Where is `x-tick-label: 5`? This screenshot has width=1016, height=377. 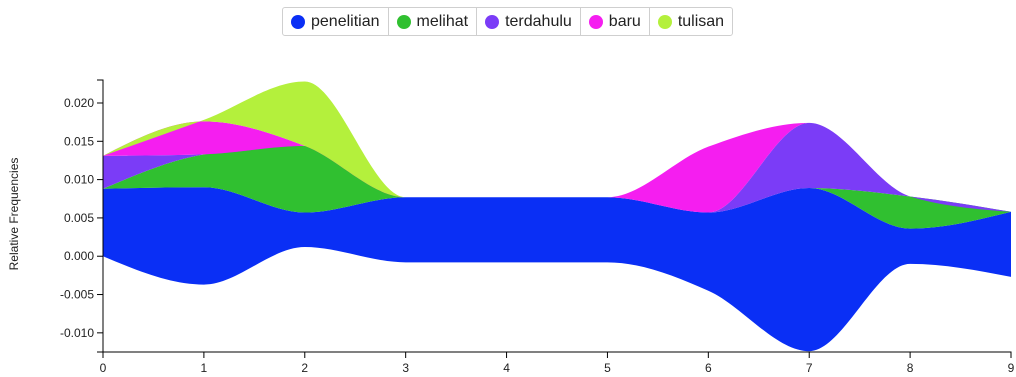
x-tick-label: 5 is located at coordinates (607, 368).